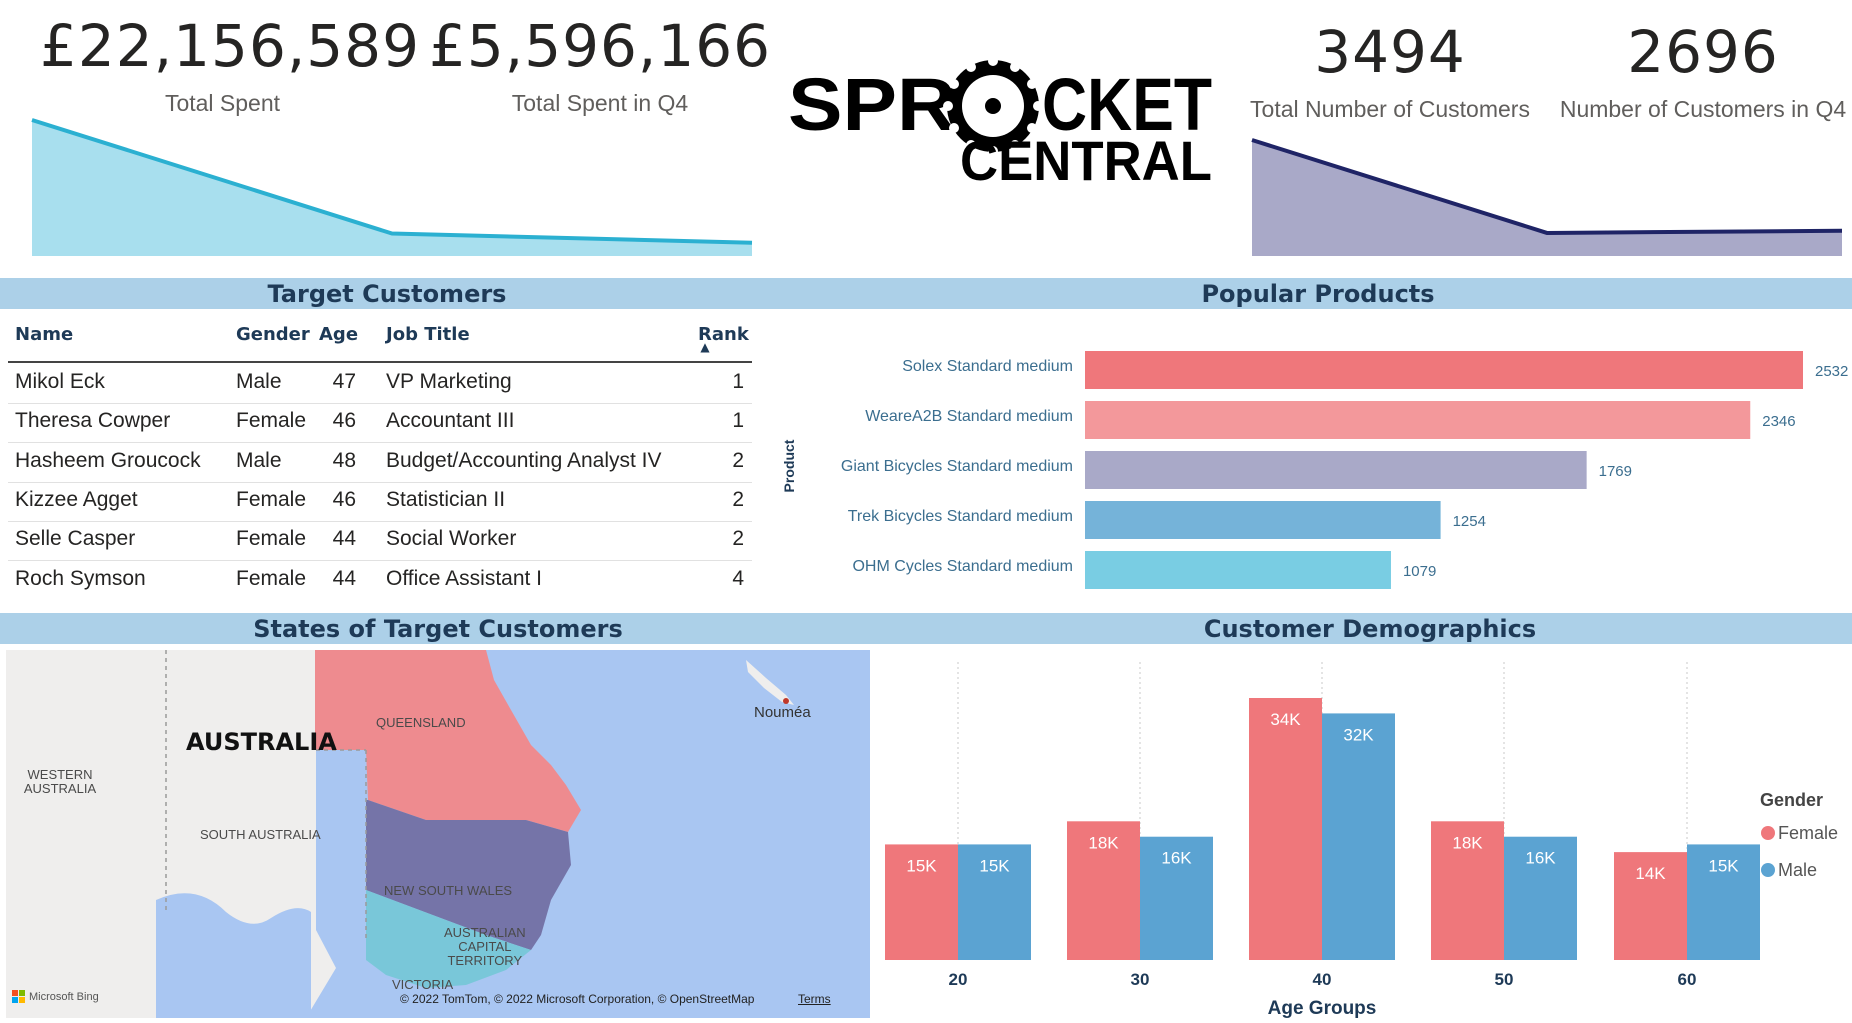 Image resolution: width=1852 pixels, height=1023 pixels. Describe the element at coordinates (380, 362) in the screenshot. I see `table-header-rule` at that location.